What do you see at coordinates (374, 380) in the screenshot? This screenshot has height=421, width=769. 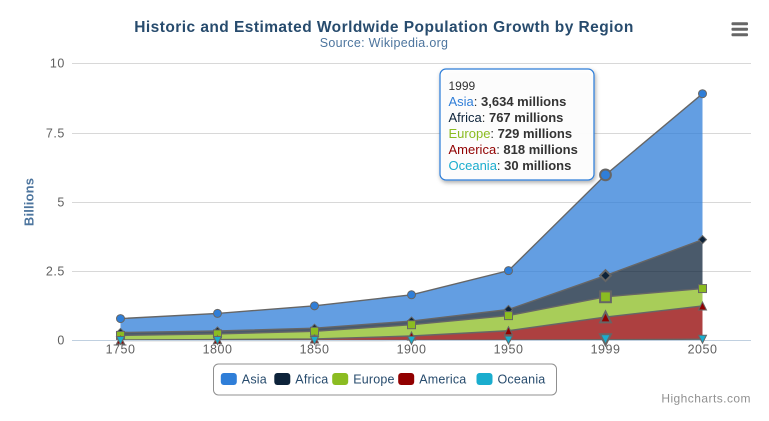 I see `svg-text: Europe` at bounding box center [374, 380].